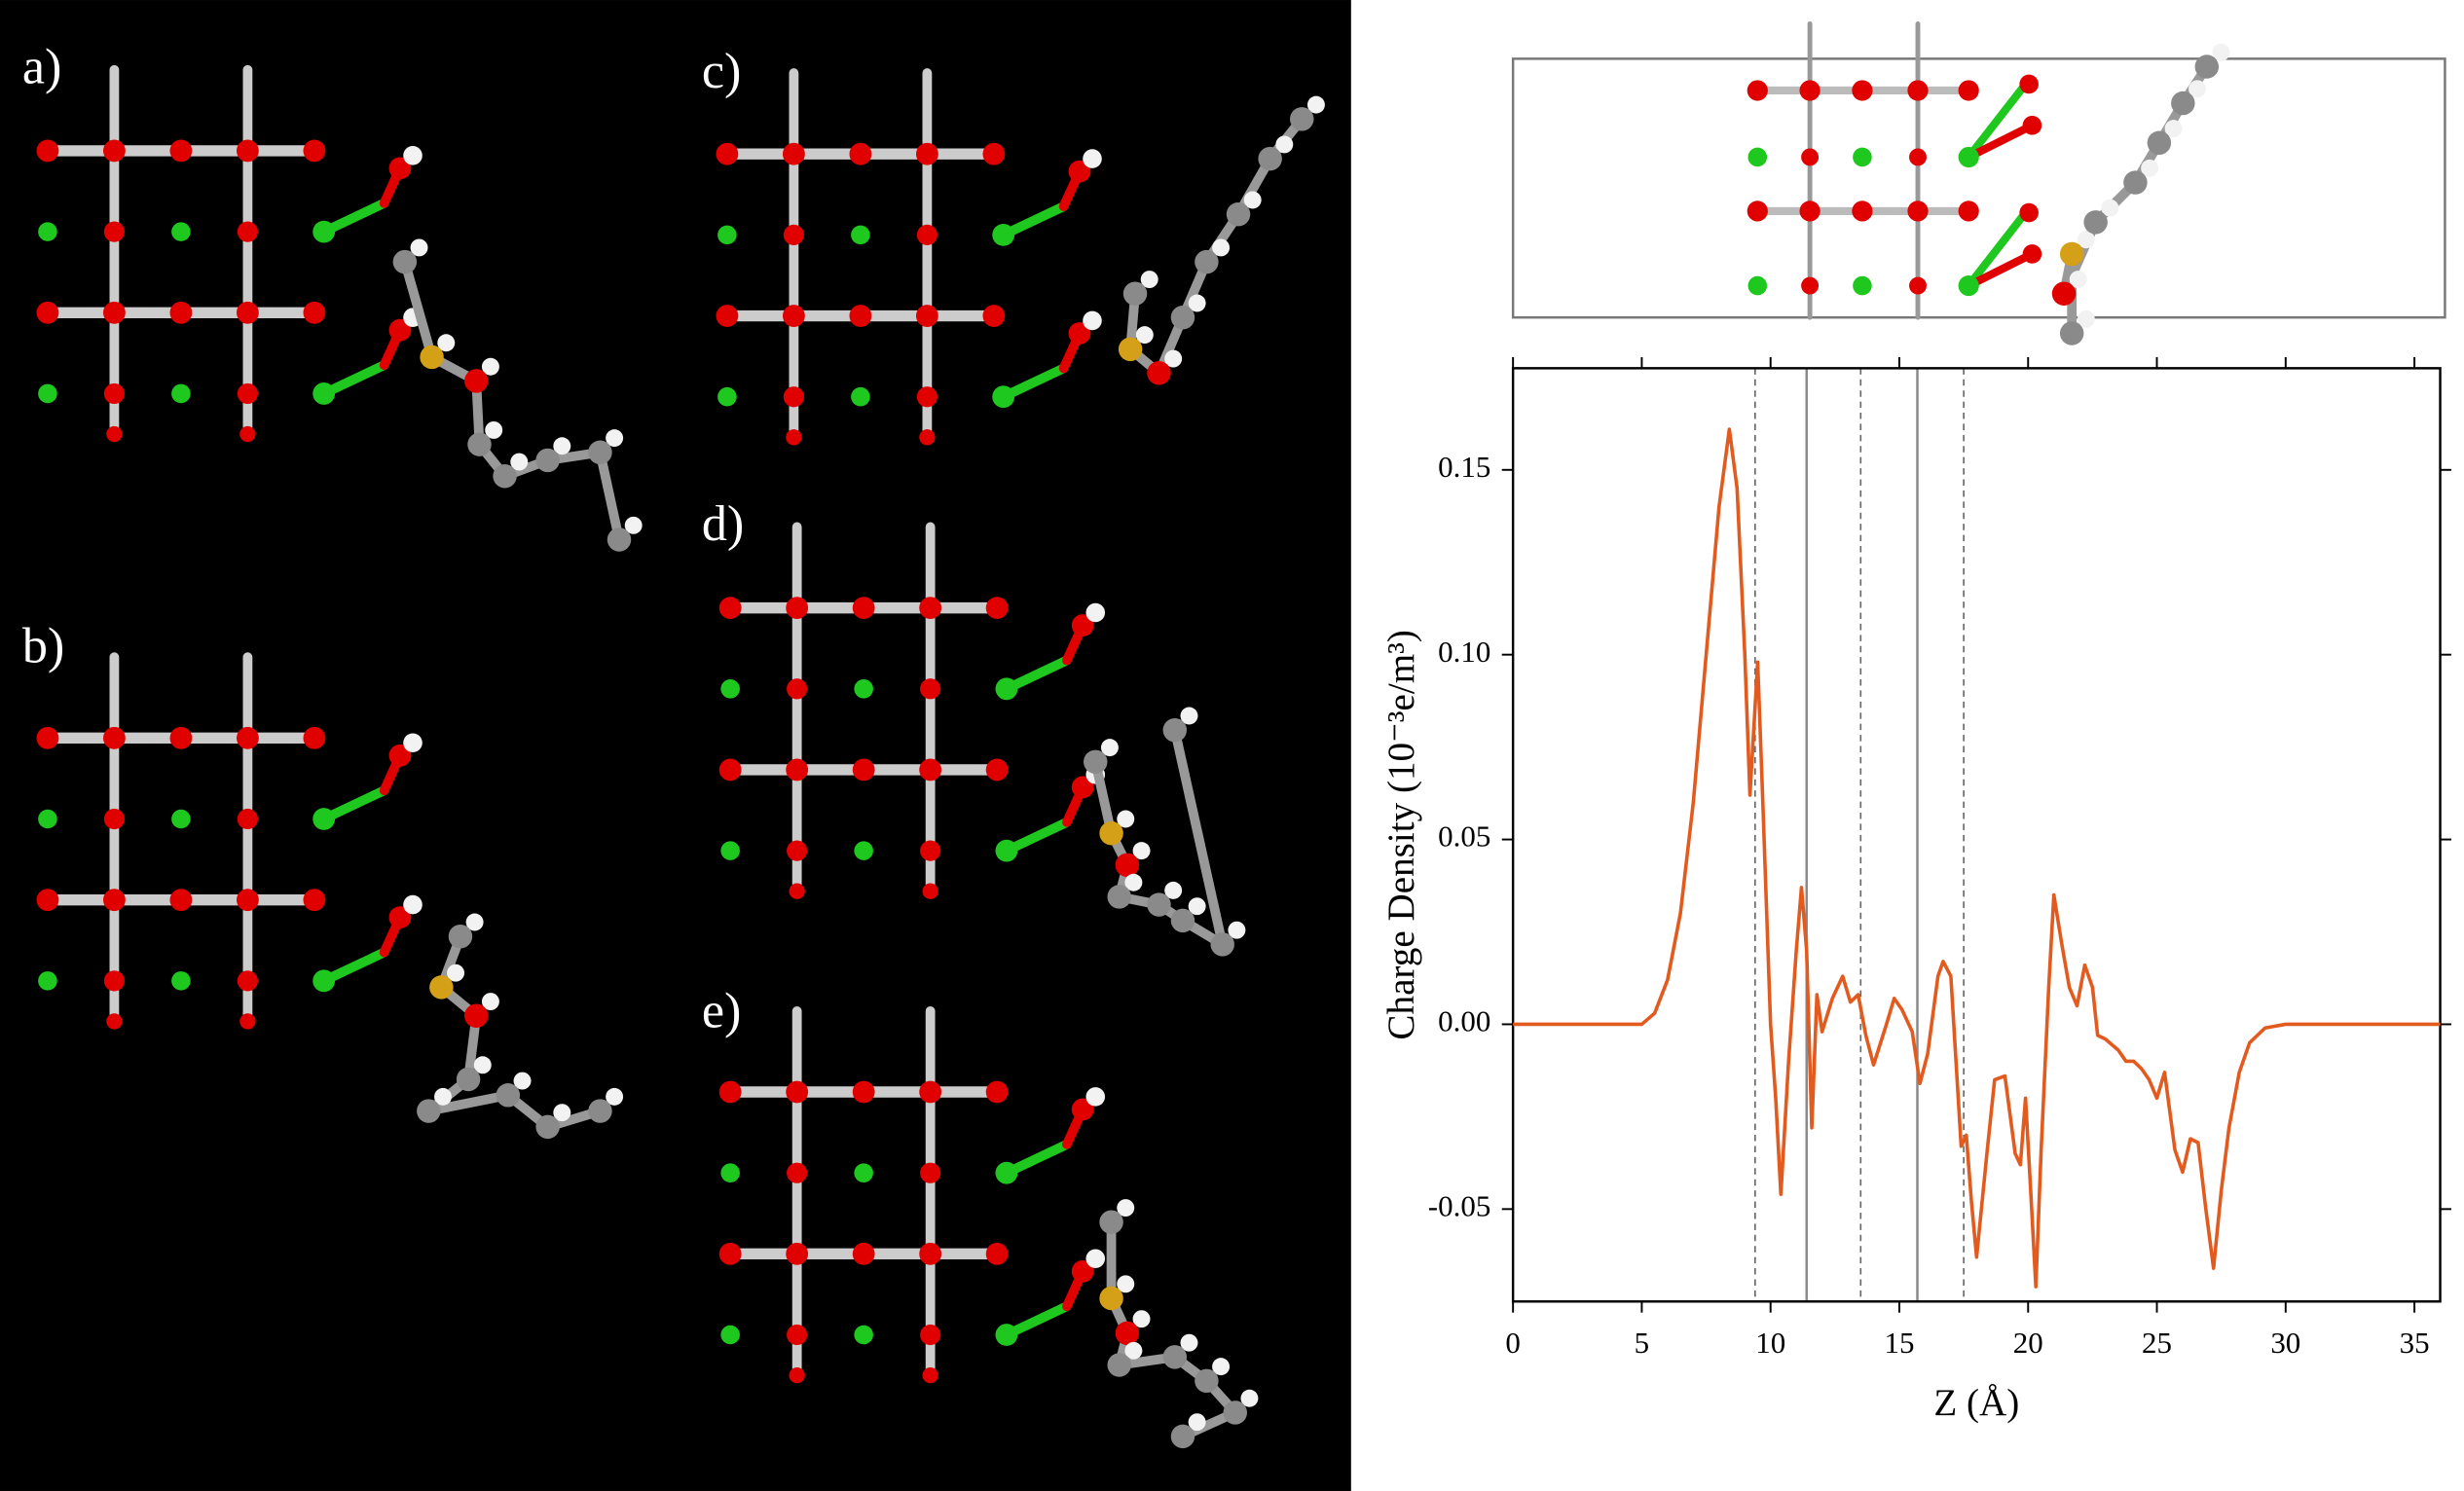  I want to click on y-axis-label: Charge Density (10⁻³e/m³), so click(1401, 835).